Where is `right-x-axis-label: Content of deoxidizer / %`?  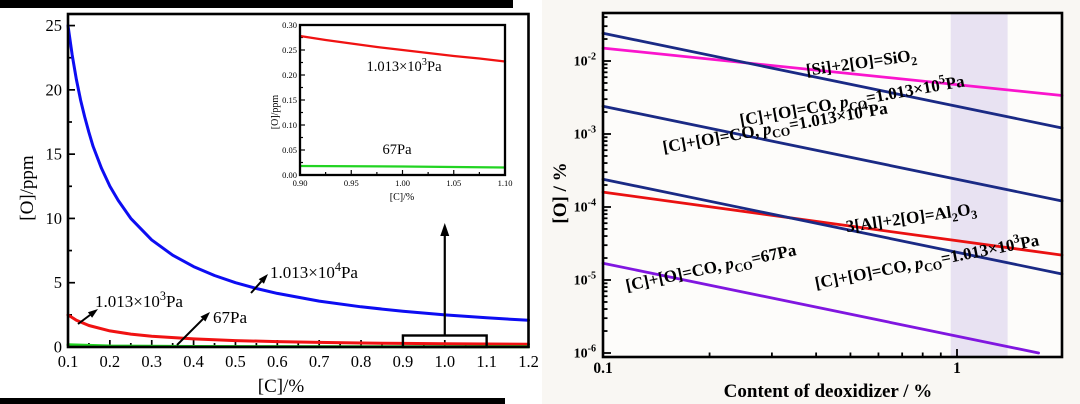 right-x-axis-label: Content of deoxidizer / % is located at coordinates (828, 391).